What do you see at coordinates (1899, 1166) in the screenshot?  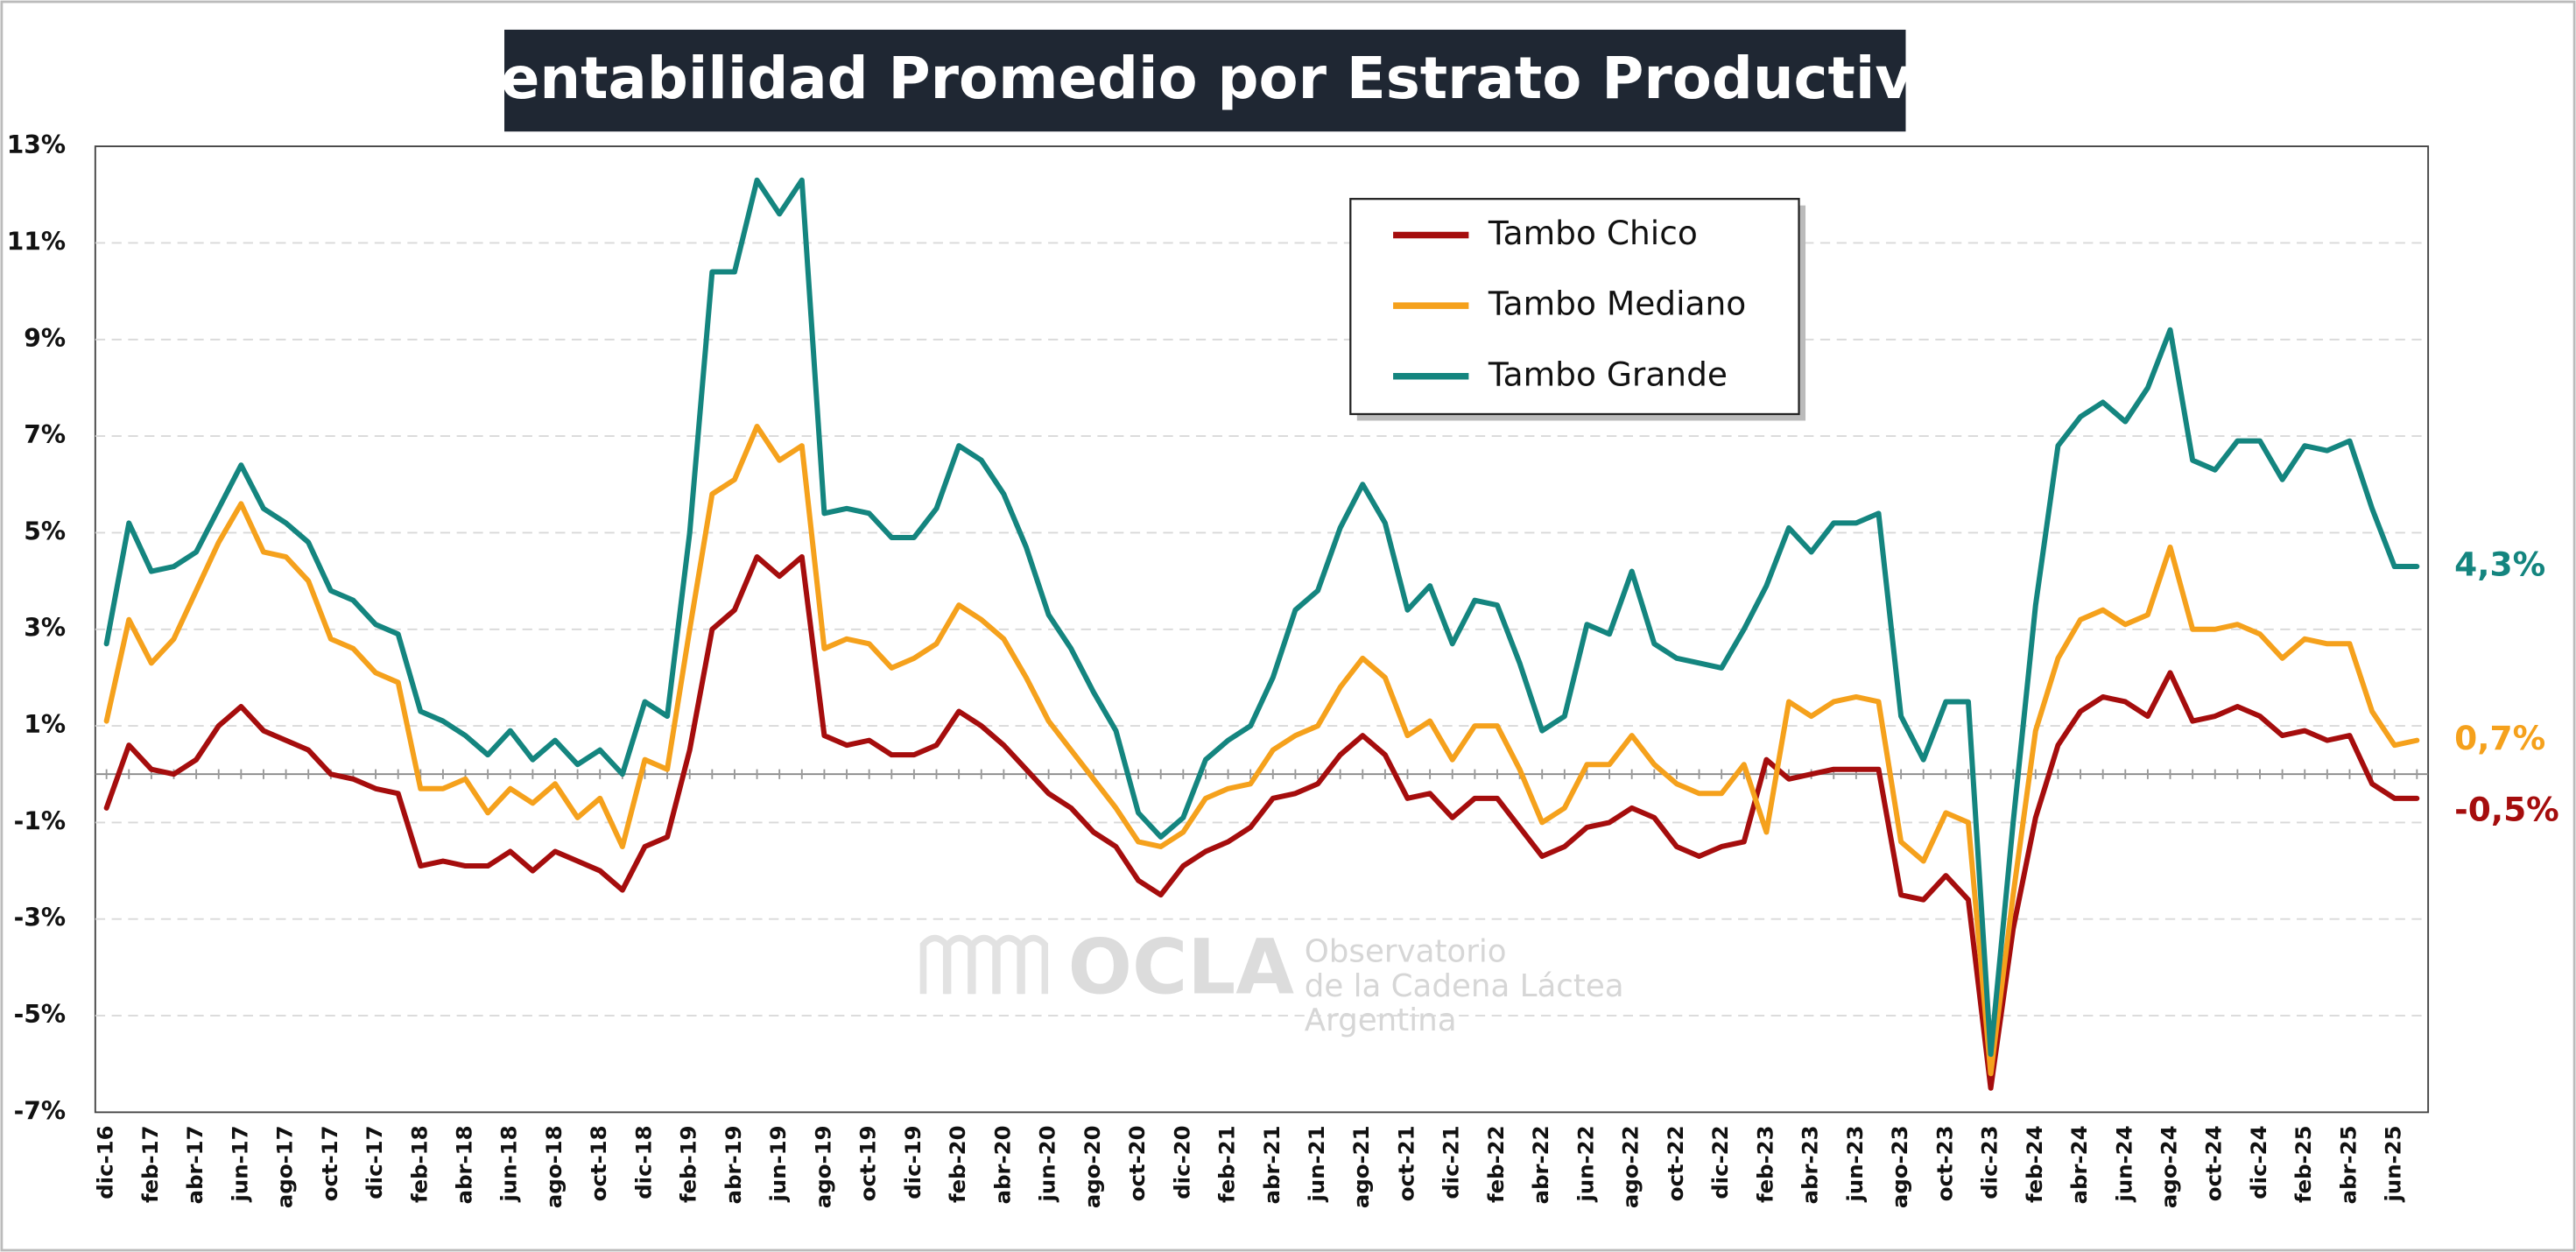 I see `x-tick-label: ago-23` at bounding box center [1899, 1166].